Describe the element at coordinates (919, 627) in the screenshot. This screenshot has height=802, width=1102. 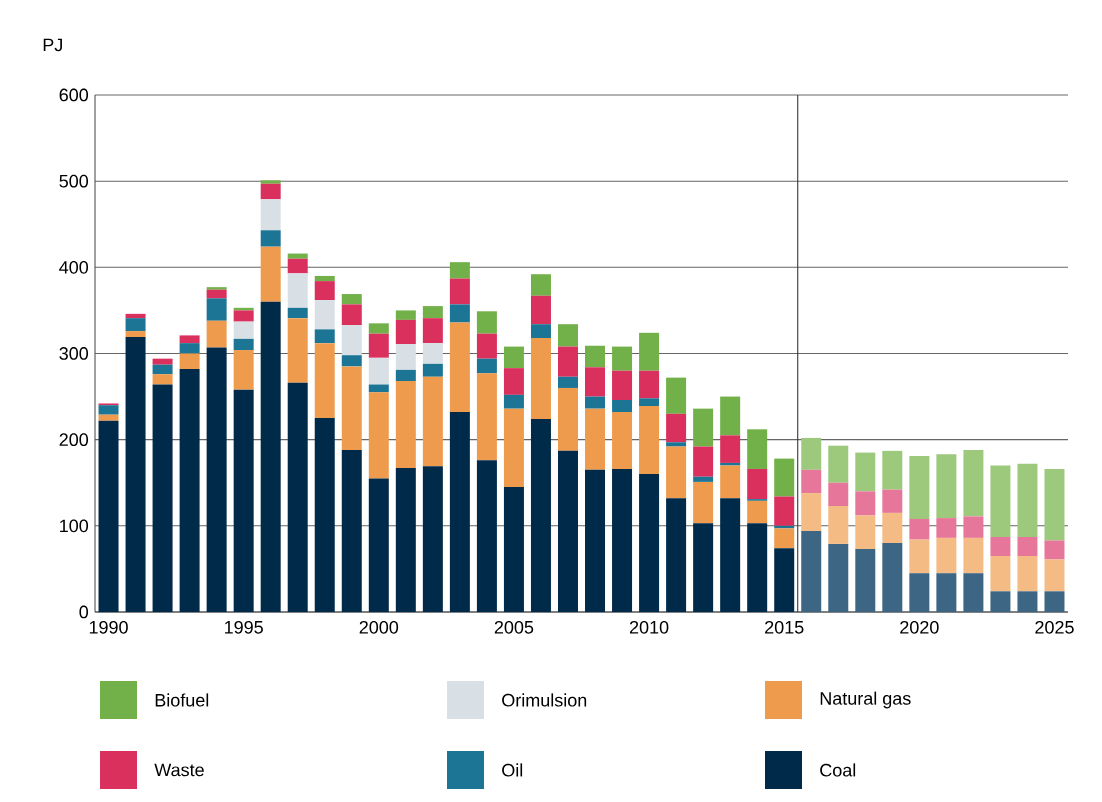
I see `x-tick-label: 2020` at that location.